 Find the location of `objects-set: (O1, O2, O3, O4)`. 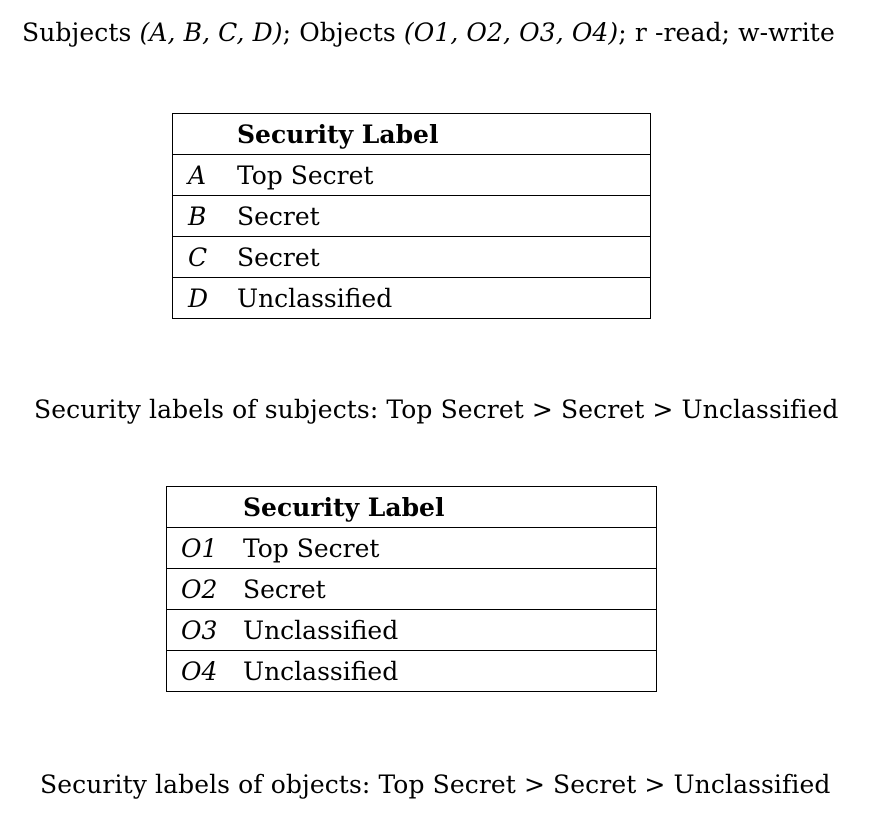

objects-set: (O1, O2, O3, O4) is located at coordinates (511, 32).